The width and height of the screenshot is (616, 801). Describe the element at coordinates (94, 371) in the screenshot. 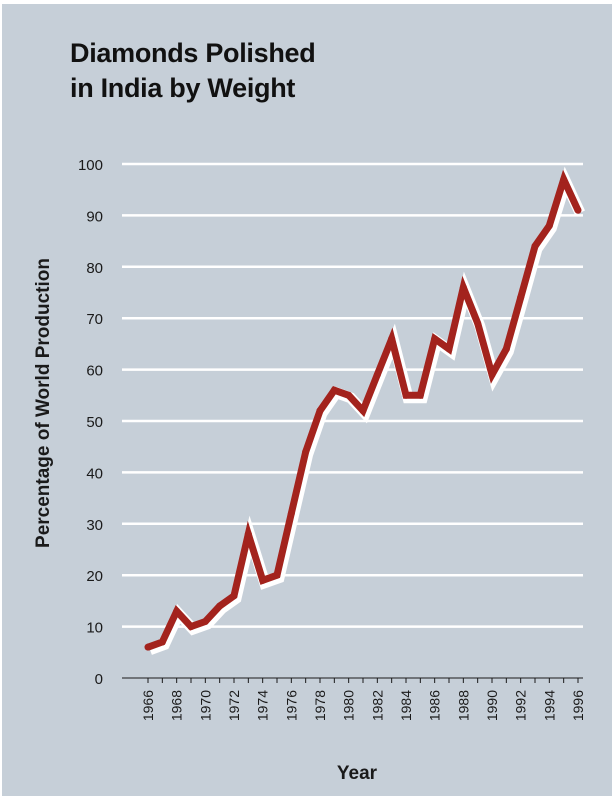

I see `y-tick-label-60: 60` at that location.